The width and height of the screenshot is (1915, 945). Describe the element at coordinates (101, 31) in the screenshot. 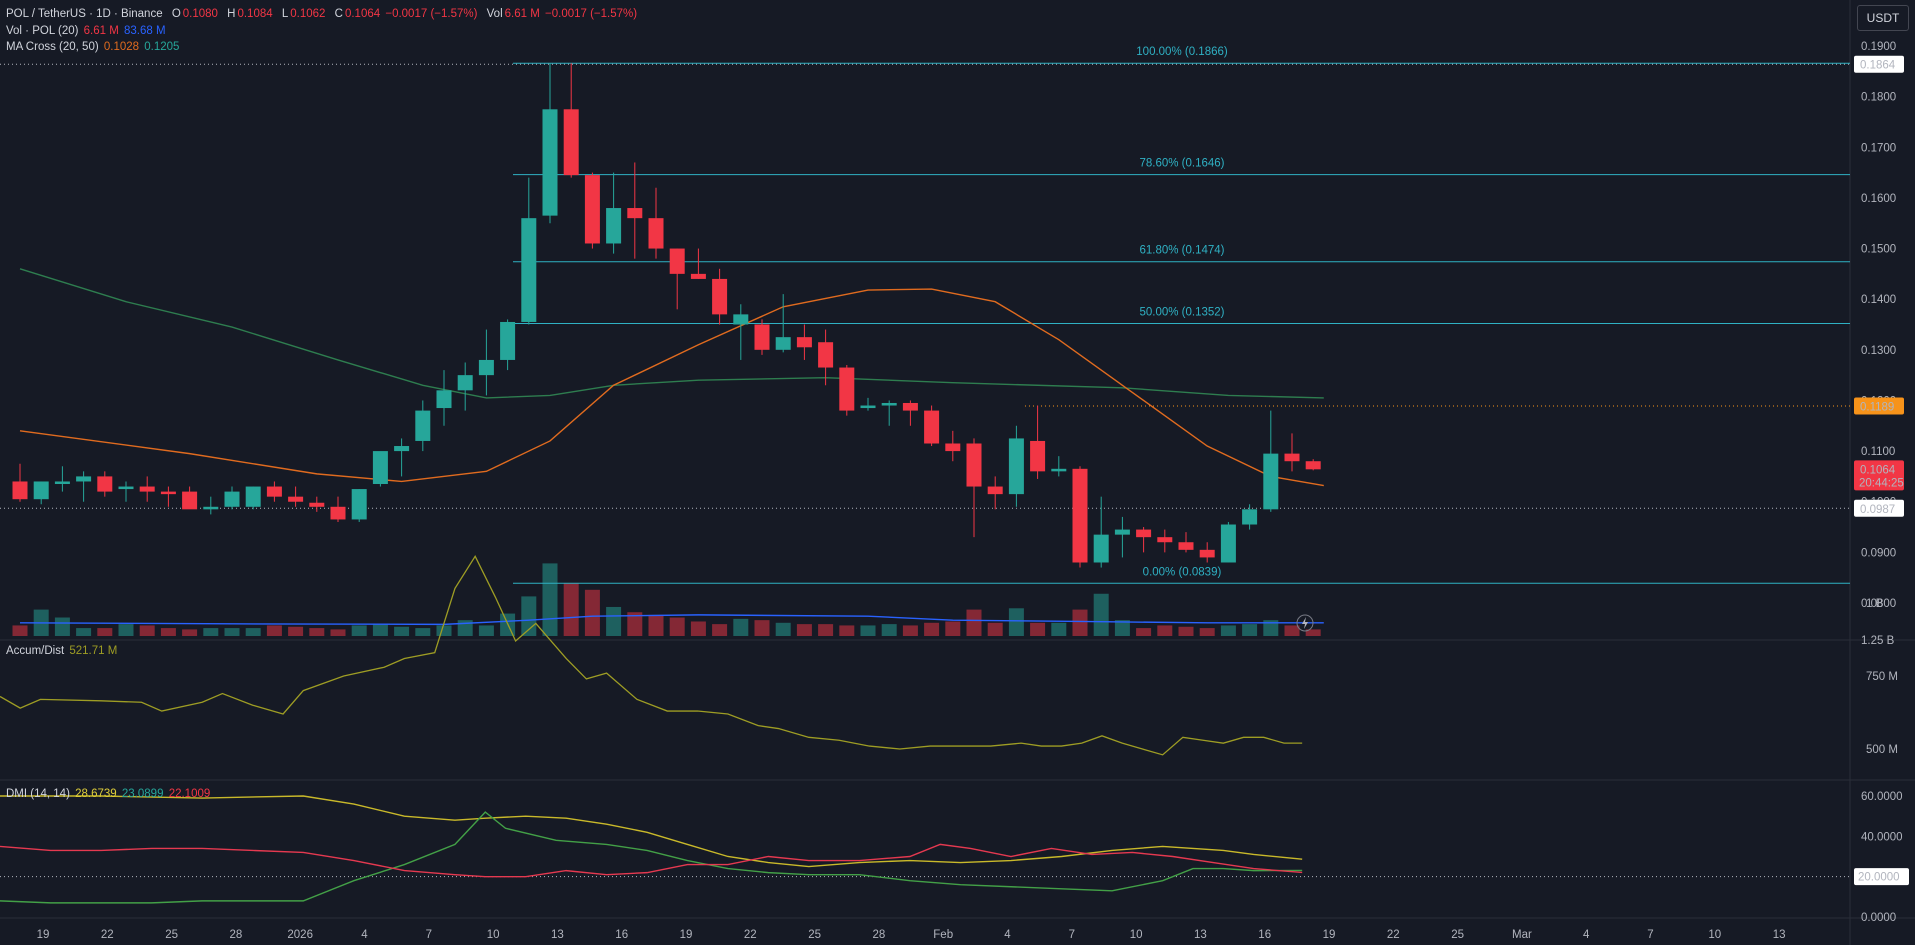

I see `vol-indicator-value: 6.61 M` at that location.